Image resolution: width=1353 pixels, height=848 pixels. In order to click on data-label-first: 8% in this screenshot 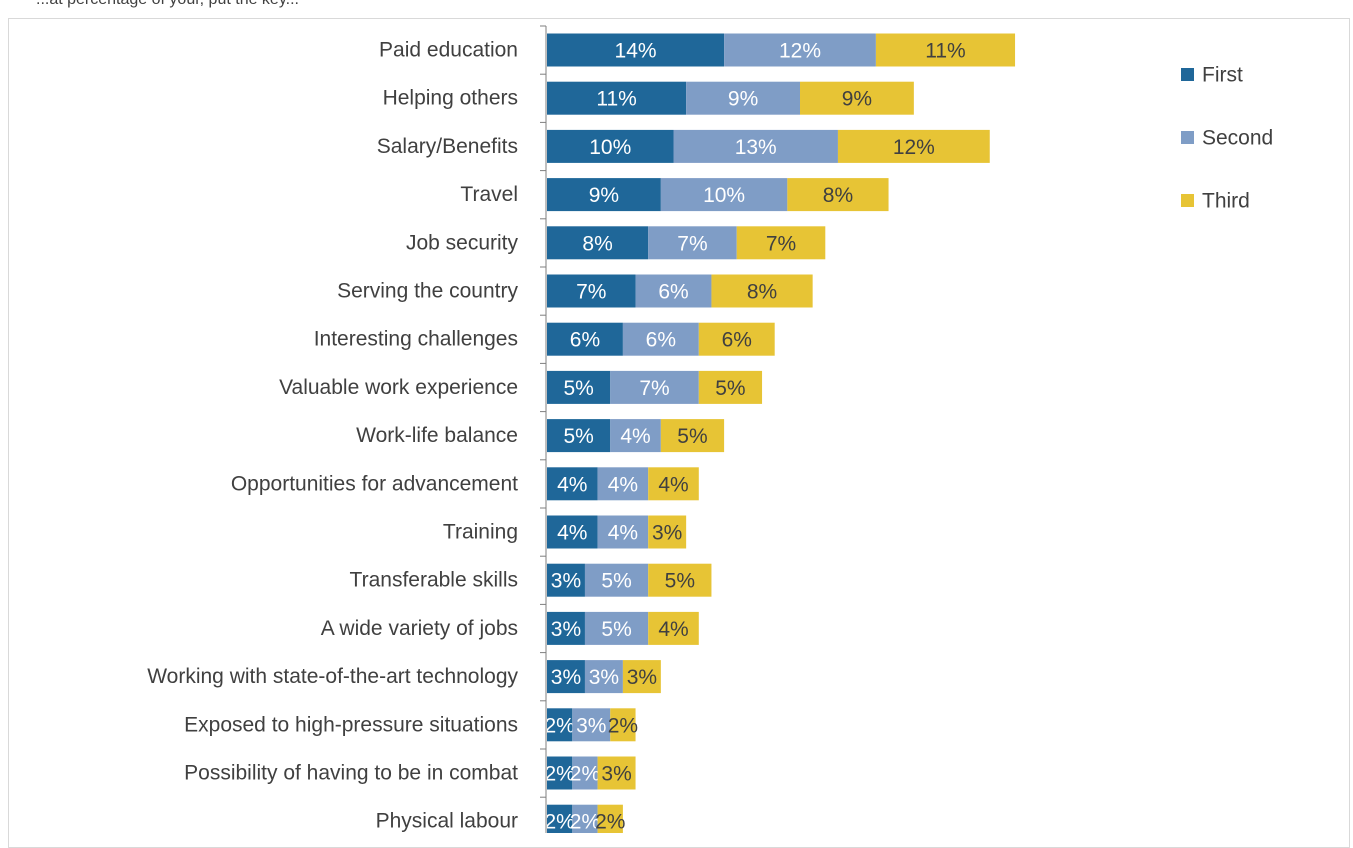, I will do `click(597, 243)`.